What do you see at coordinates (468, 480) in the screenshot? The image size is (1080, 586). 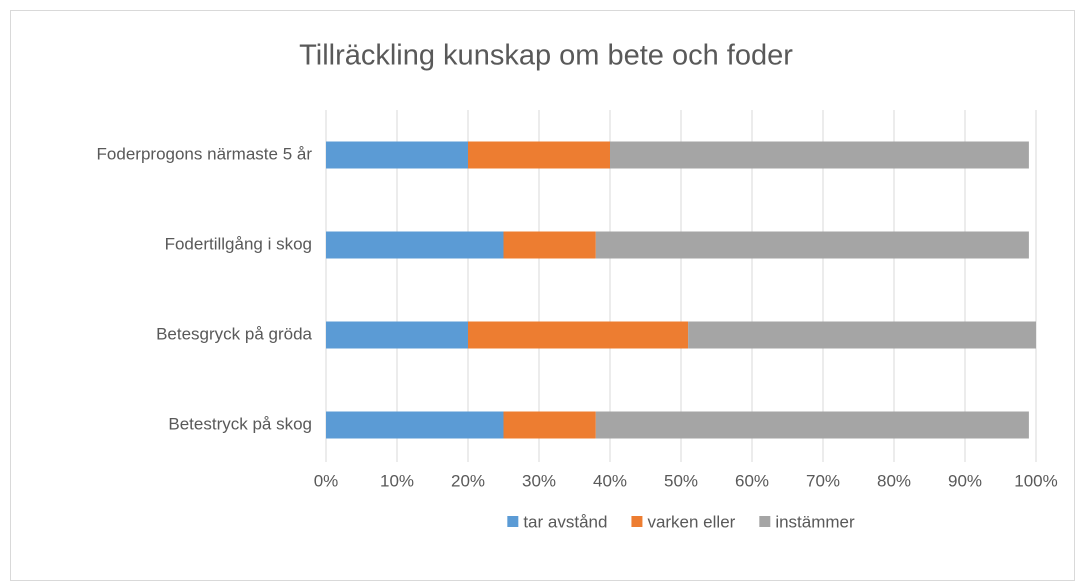 I see `x-tick-label: 20%` at bounding box center [468, 480].